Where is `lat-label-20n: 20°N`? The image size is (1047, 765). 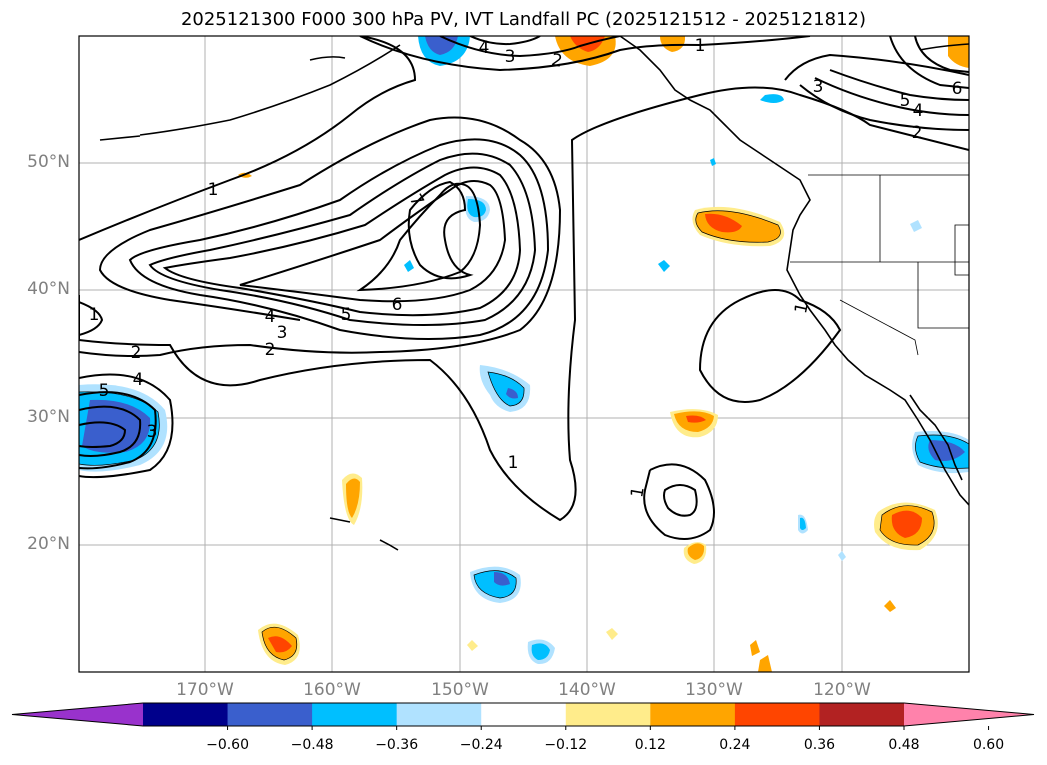 lat-label-20n: 20°N is located at coordinates (48, 544).